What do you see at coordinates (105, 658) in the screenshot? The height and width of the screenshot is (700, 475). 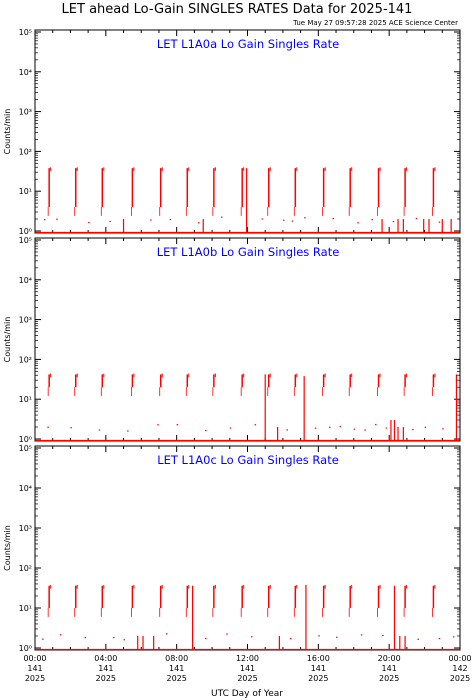 I see `x-tick-label: 04:00` at bounding box center [105, 658].